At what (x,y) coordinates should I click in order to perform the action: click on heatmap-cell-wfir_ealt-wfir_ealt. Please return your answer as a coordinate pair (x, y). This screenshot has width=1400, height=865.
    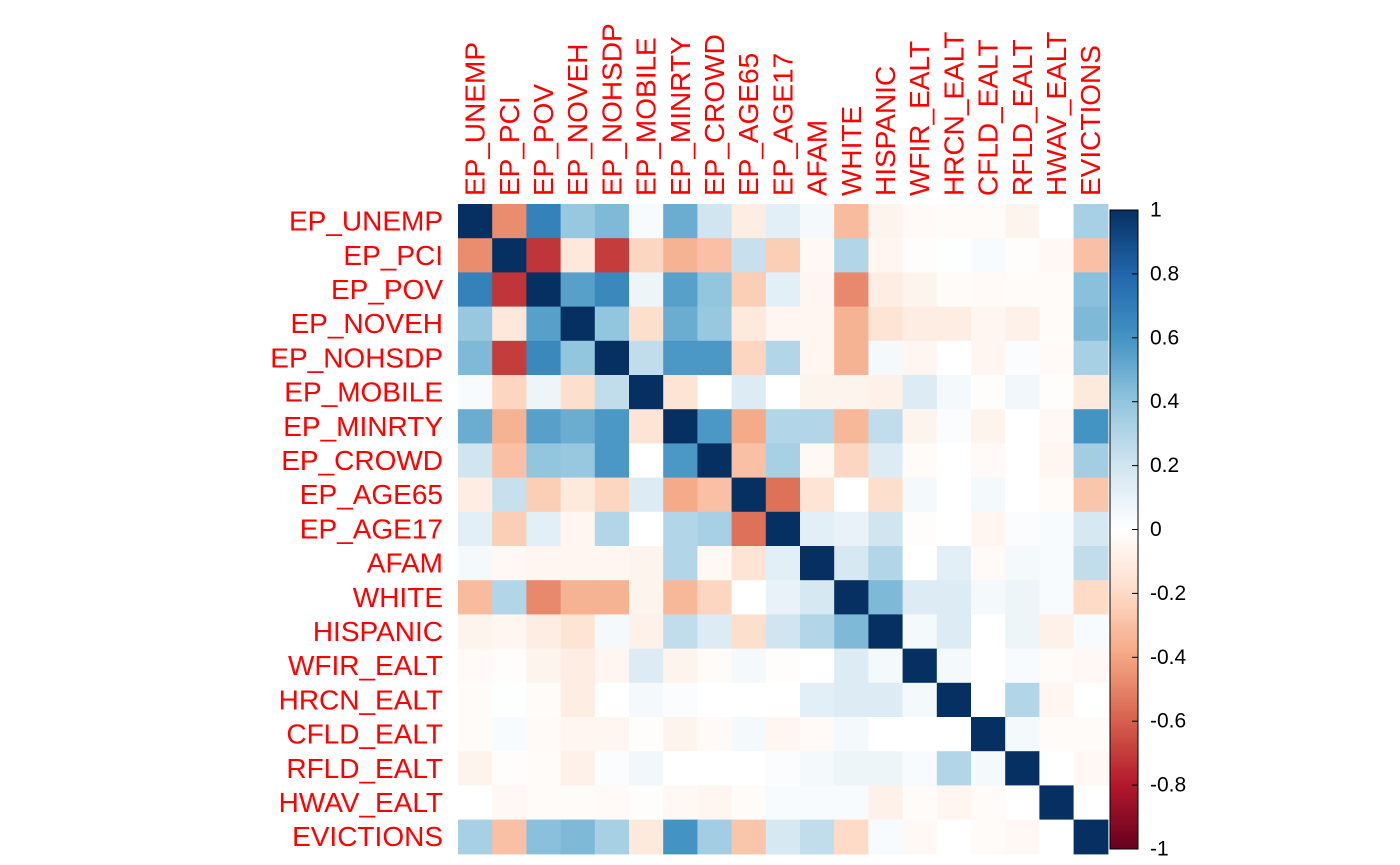
    Looking at the image, I should click on (920, 666).